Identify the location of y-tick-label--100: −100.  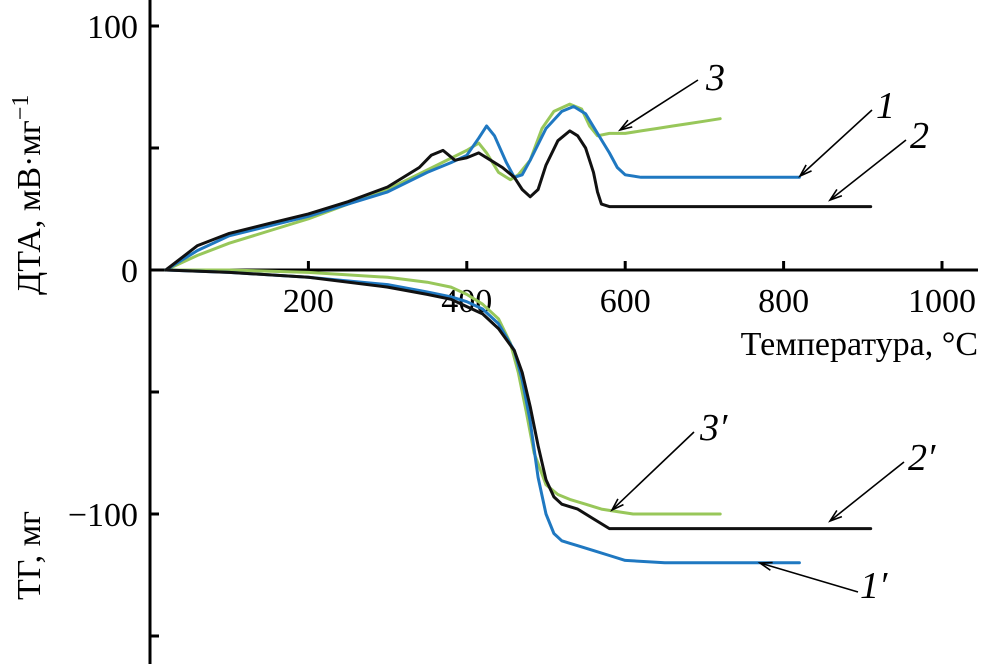
(103, 515).